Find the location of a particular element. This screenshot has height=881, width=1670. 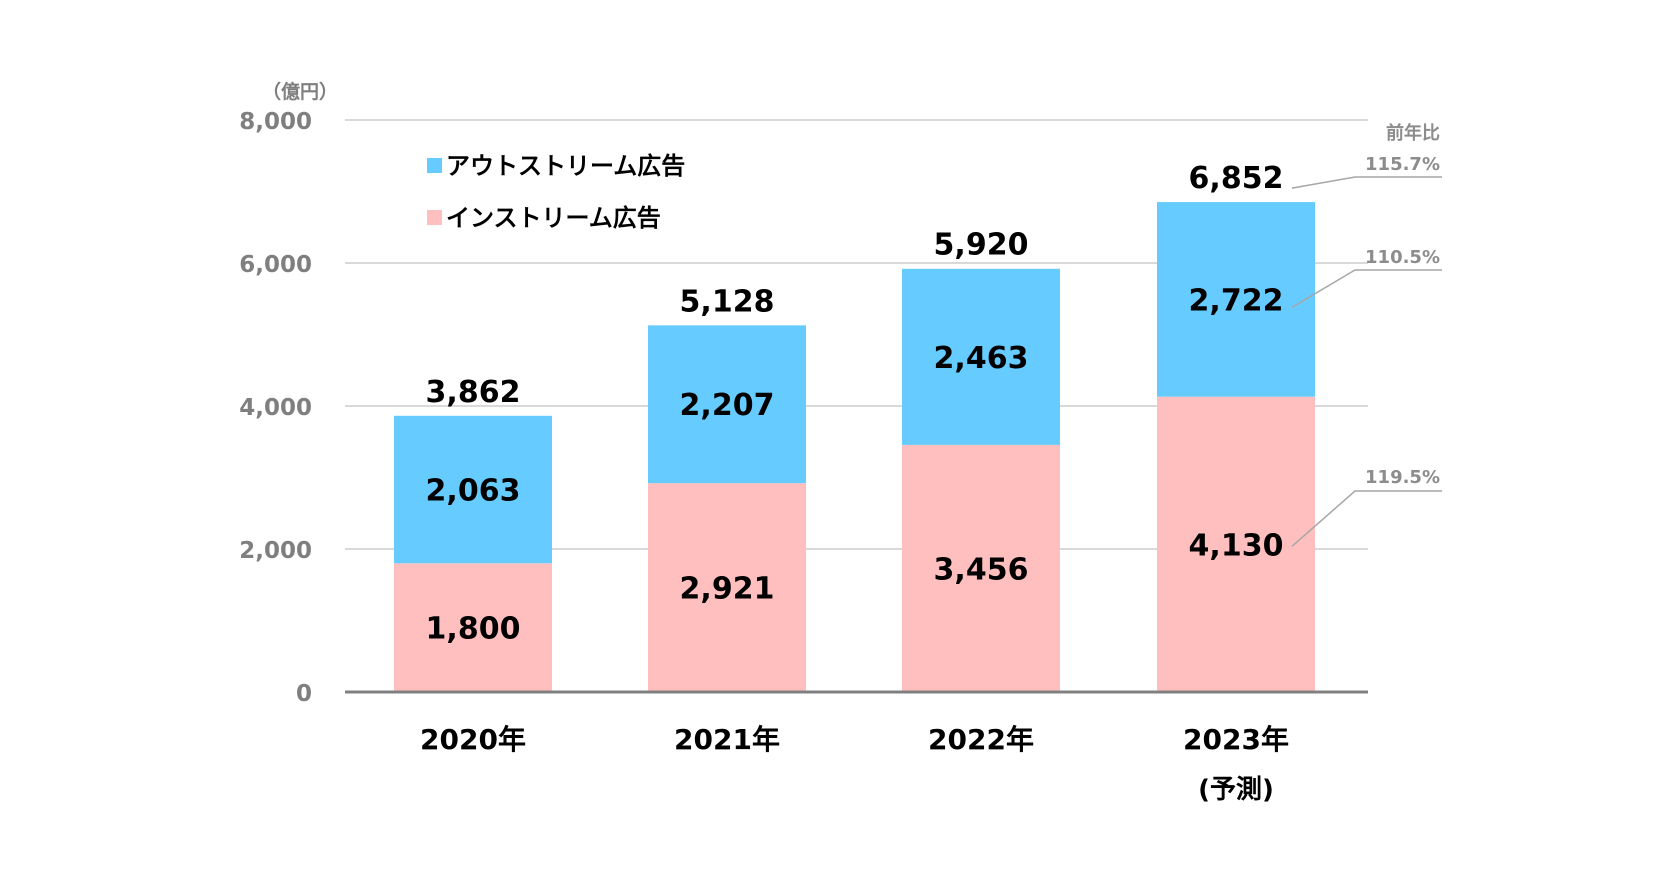

bar-value-label: 1,800 is located at coordinates (473, 629).